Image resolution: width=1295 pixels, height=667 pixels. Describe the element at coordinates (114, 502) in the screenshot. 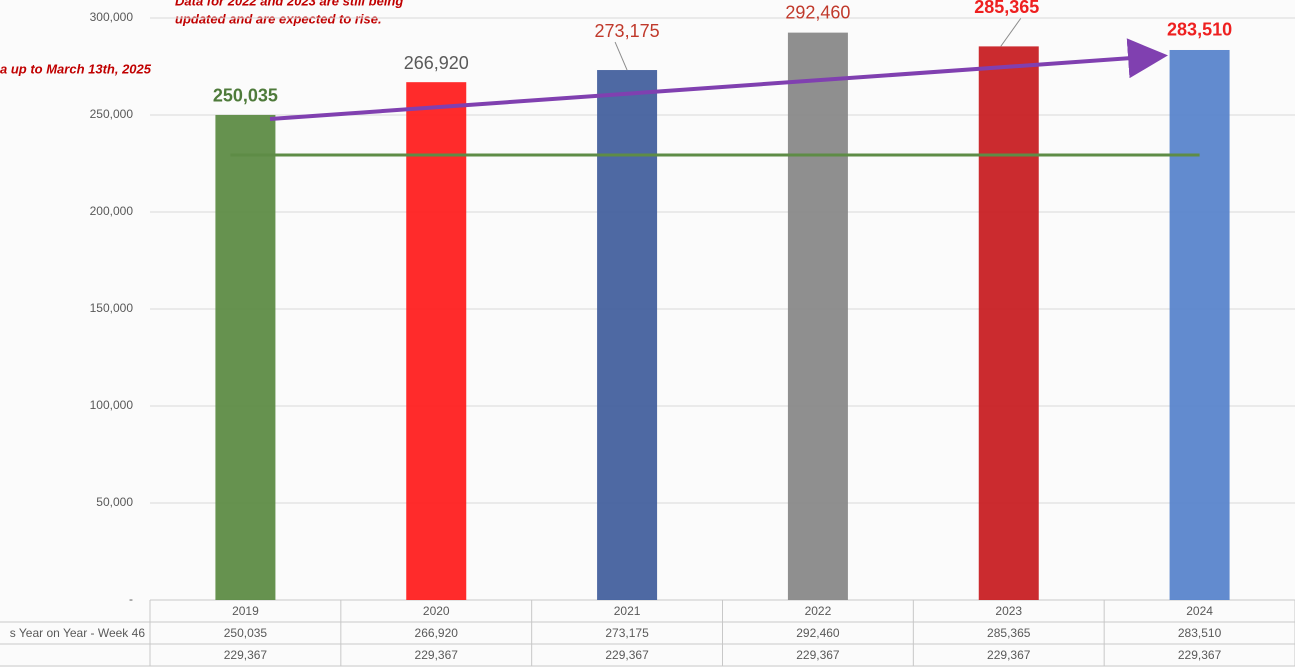

I see `y-tick-label: 50,000` at that location.